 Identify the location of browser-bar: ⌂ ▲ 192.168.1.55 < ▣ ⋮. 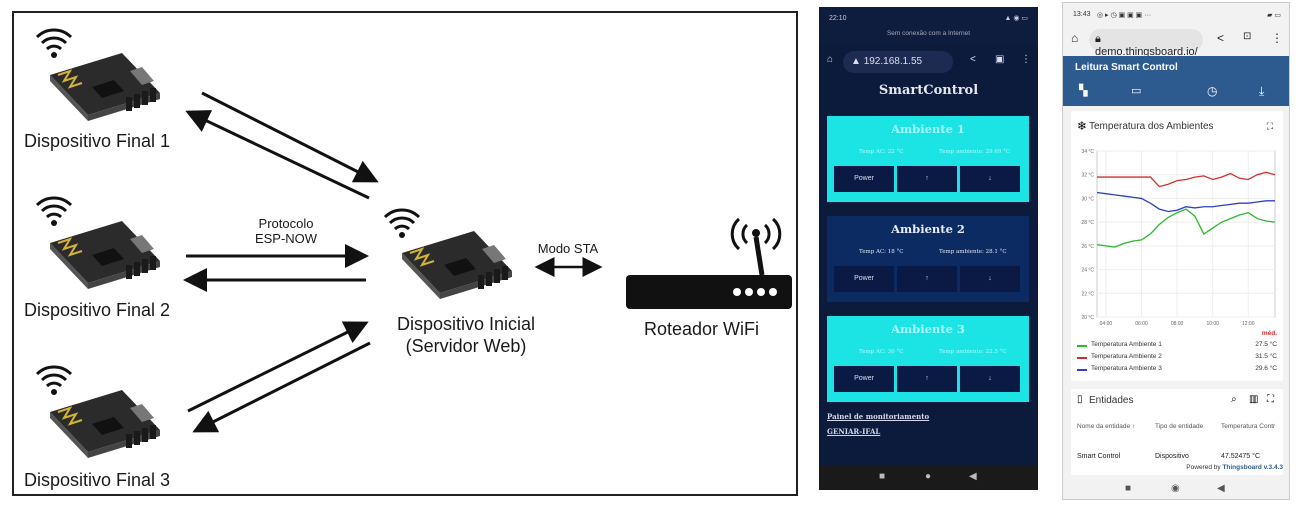
(928, 62).